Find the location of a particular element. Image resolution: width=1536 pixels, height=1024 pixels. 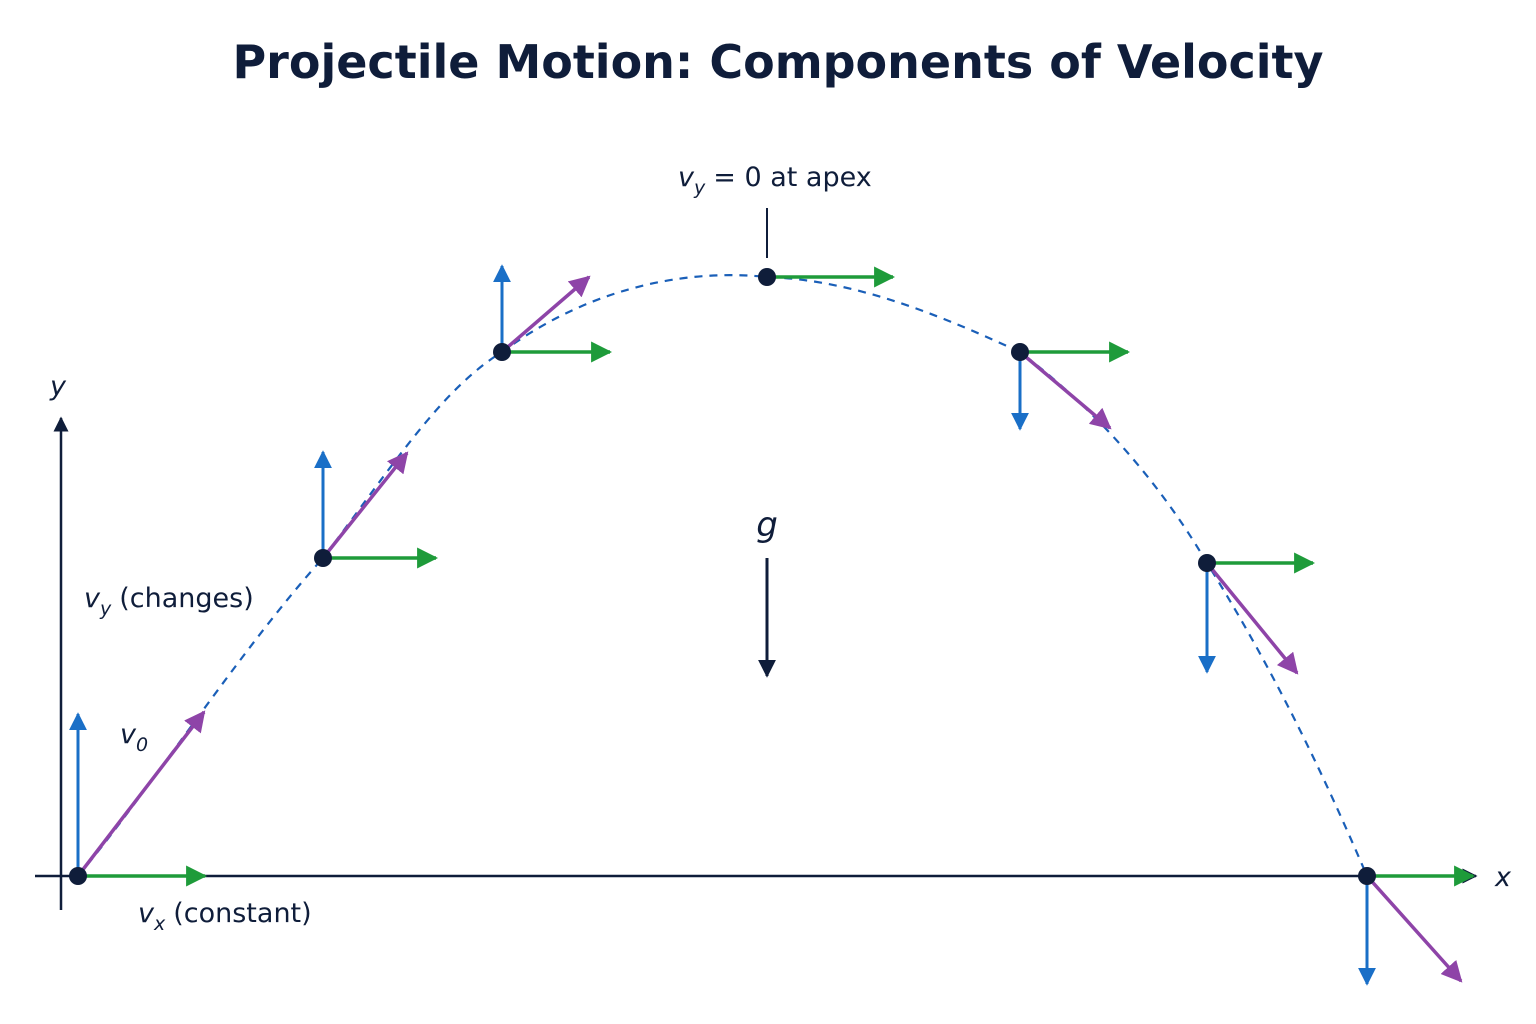

v0-label: v0 is located at coordinates (134, 737).